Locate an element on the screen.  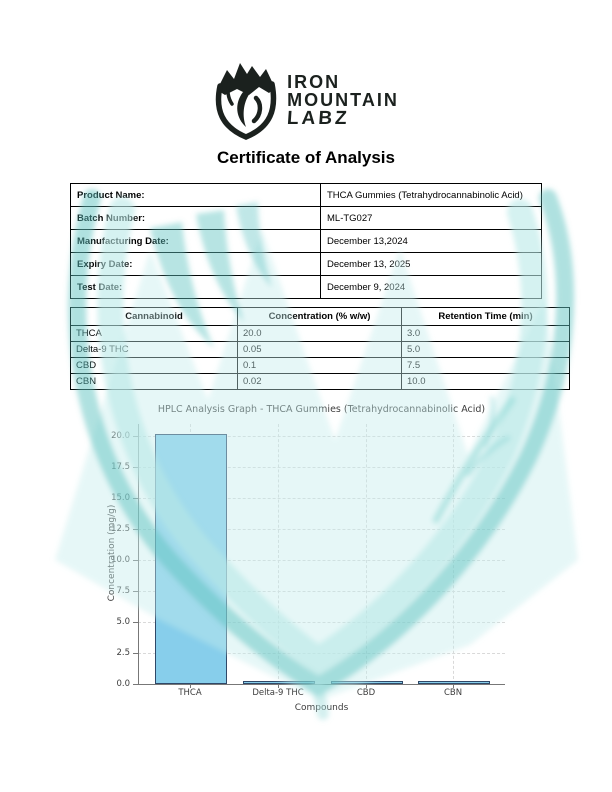
brand-wordmark: IRON MOUNTAIN LABZ is located at coordinates (342, 100).